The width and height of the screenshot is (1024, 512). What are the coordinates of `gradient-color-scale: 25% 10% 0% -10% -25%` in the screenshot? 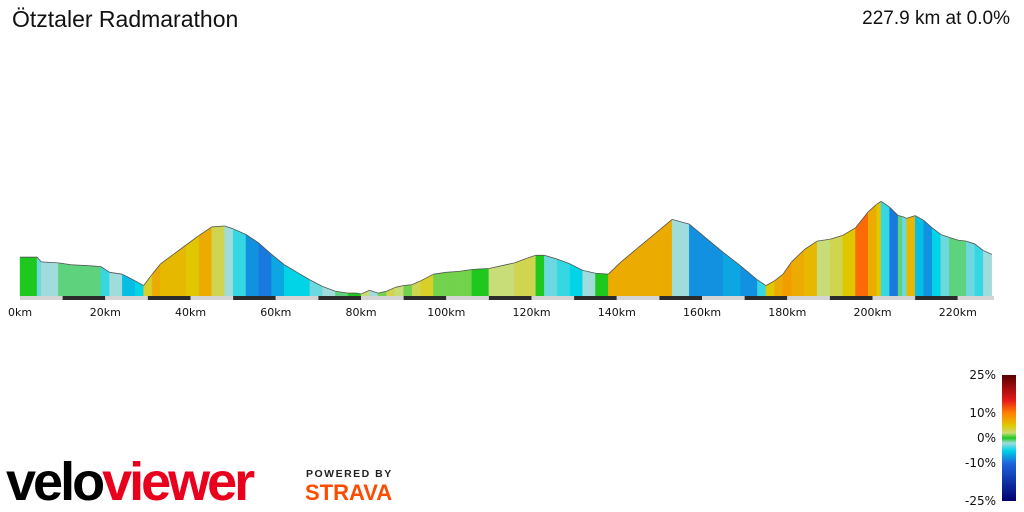 It's located at (990, 438).